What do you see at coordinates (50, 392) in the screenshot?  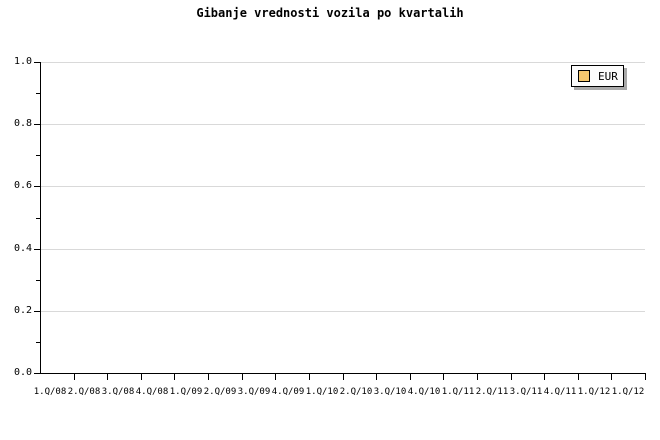 I see `x-axis-tick-label: 1.Q/08` at bounding box center [50, 392].